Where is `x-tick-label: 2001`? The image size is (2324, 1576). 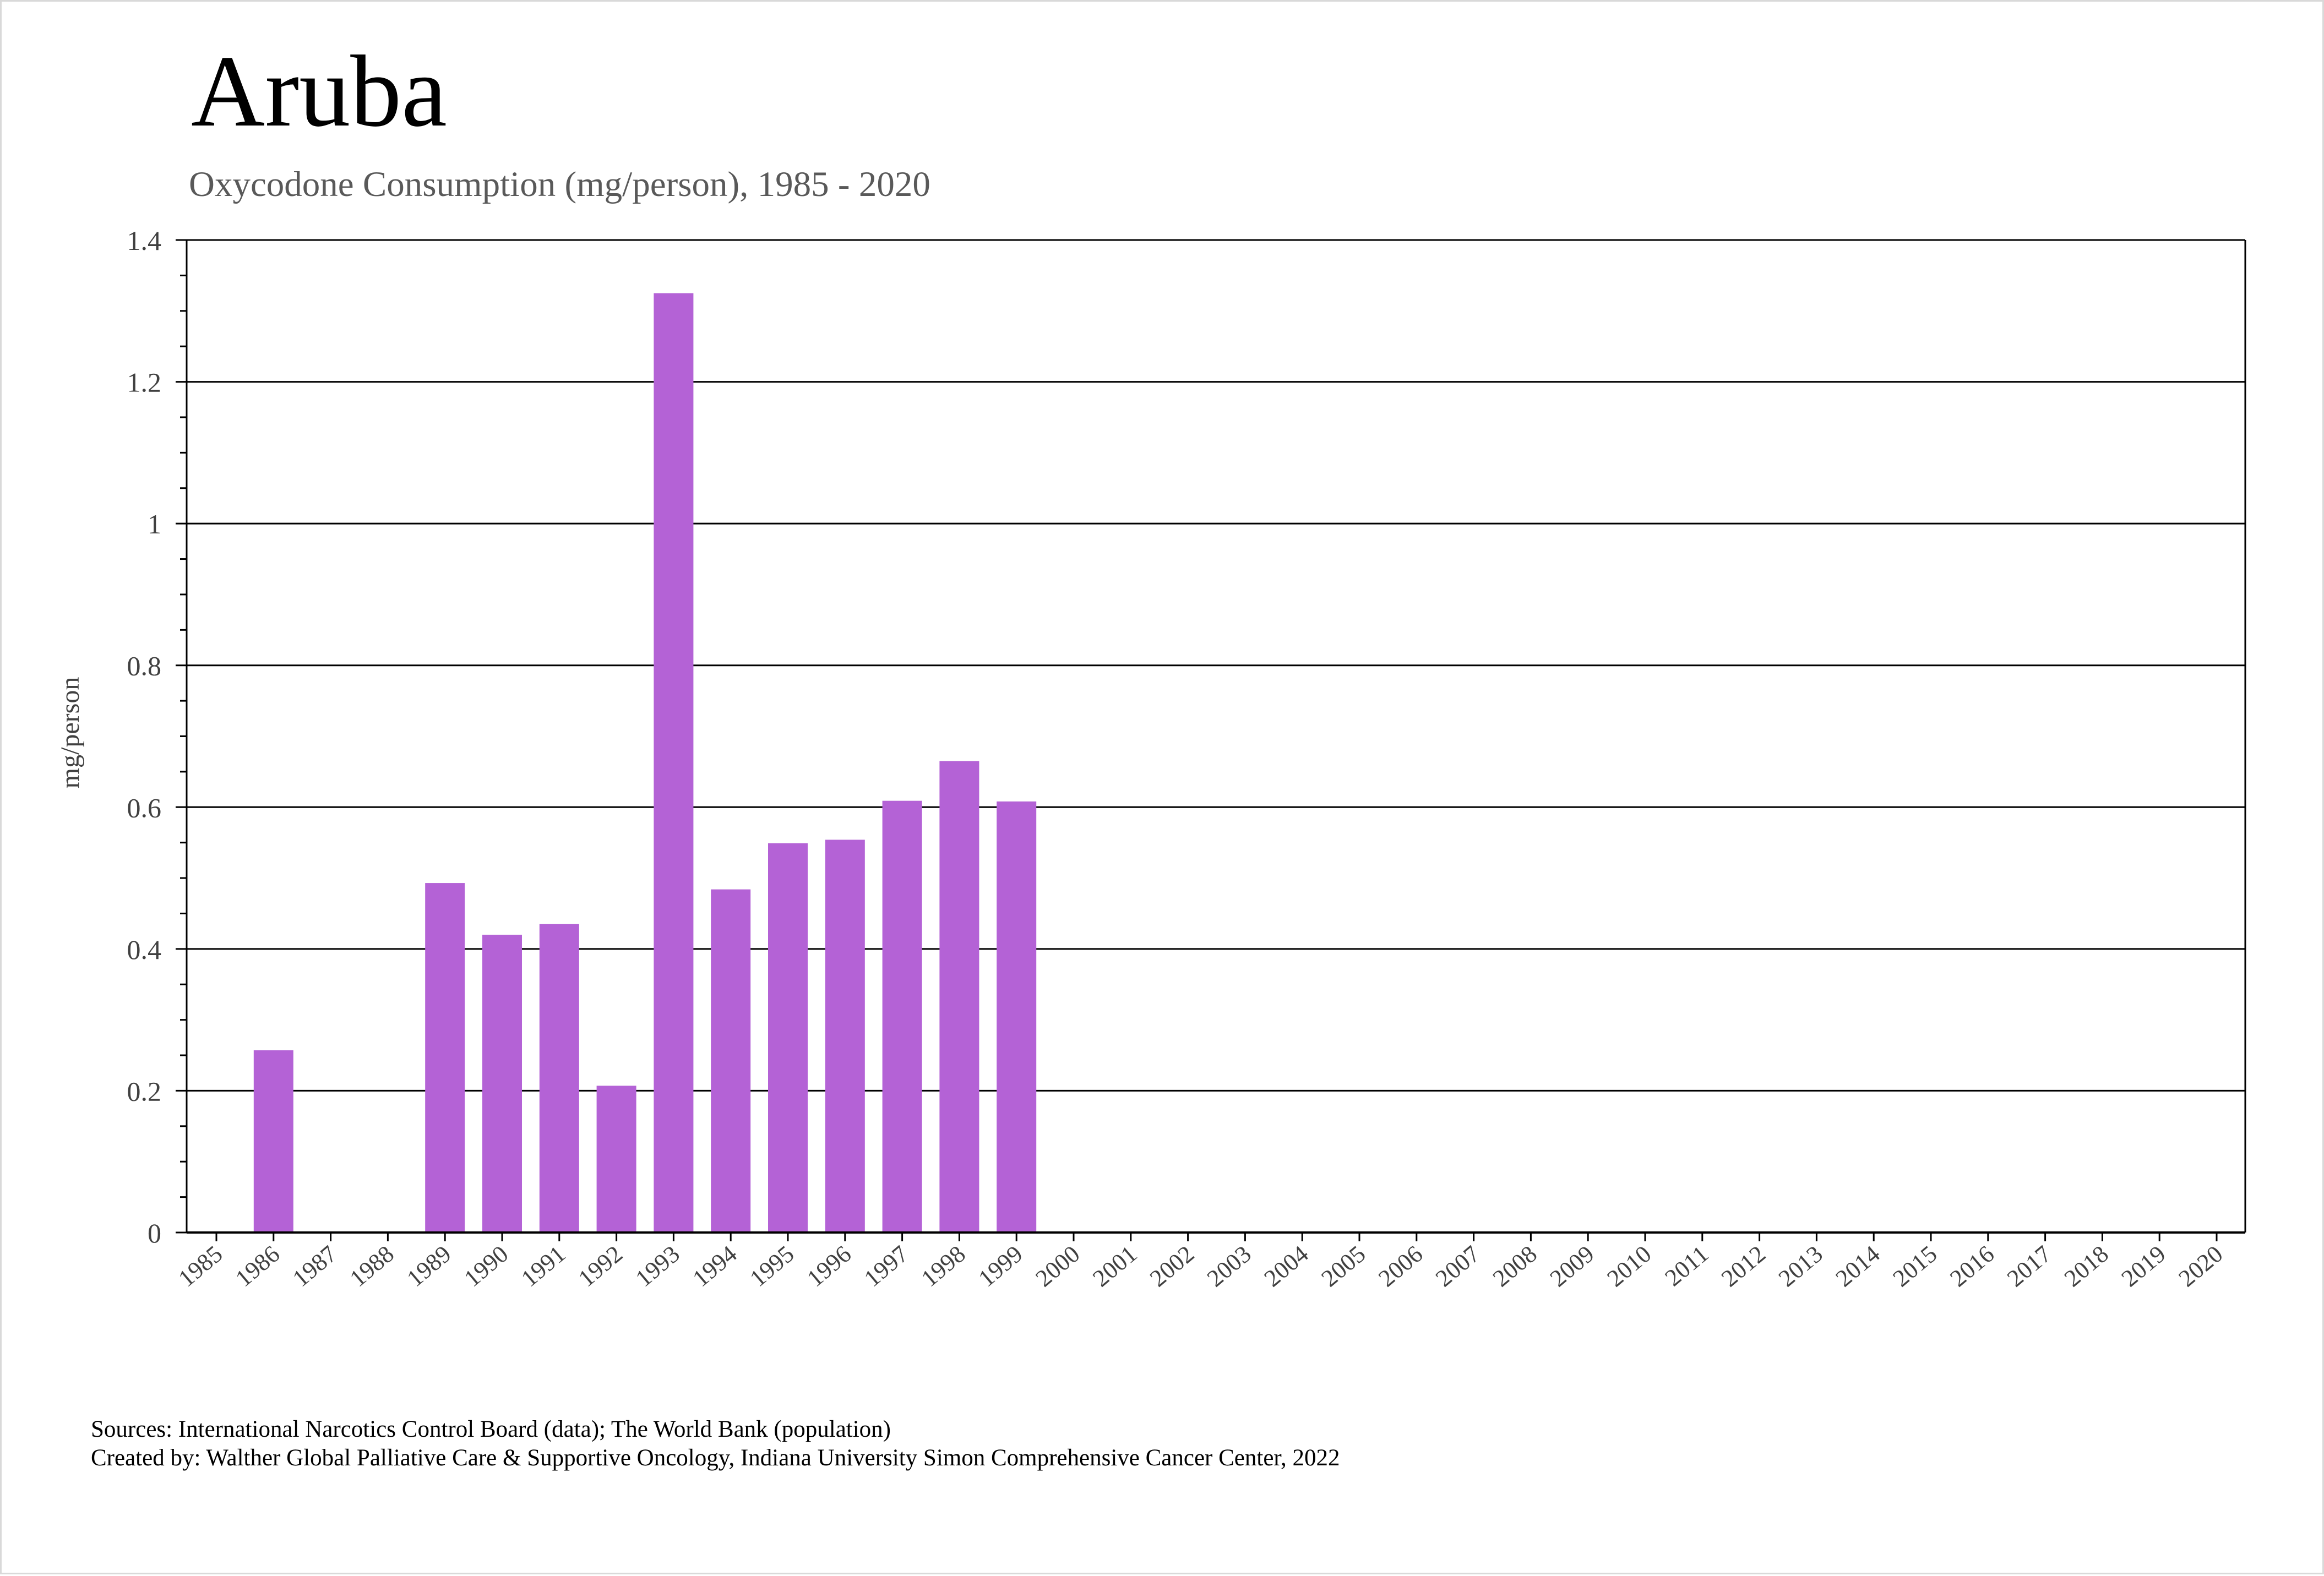
x-tick-label: 2001 is located at coordinates (1114, 1266).